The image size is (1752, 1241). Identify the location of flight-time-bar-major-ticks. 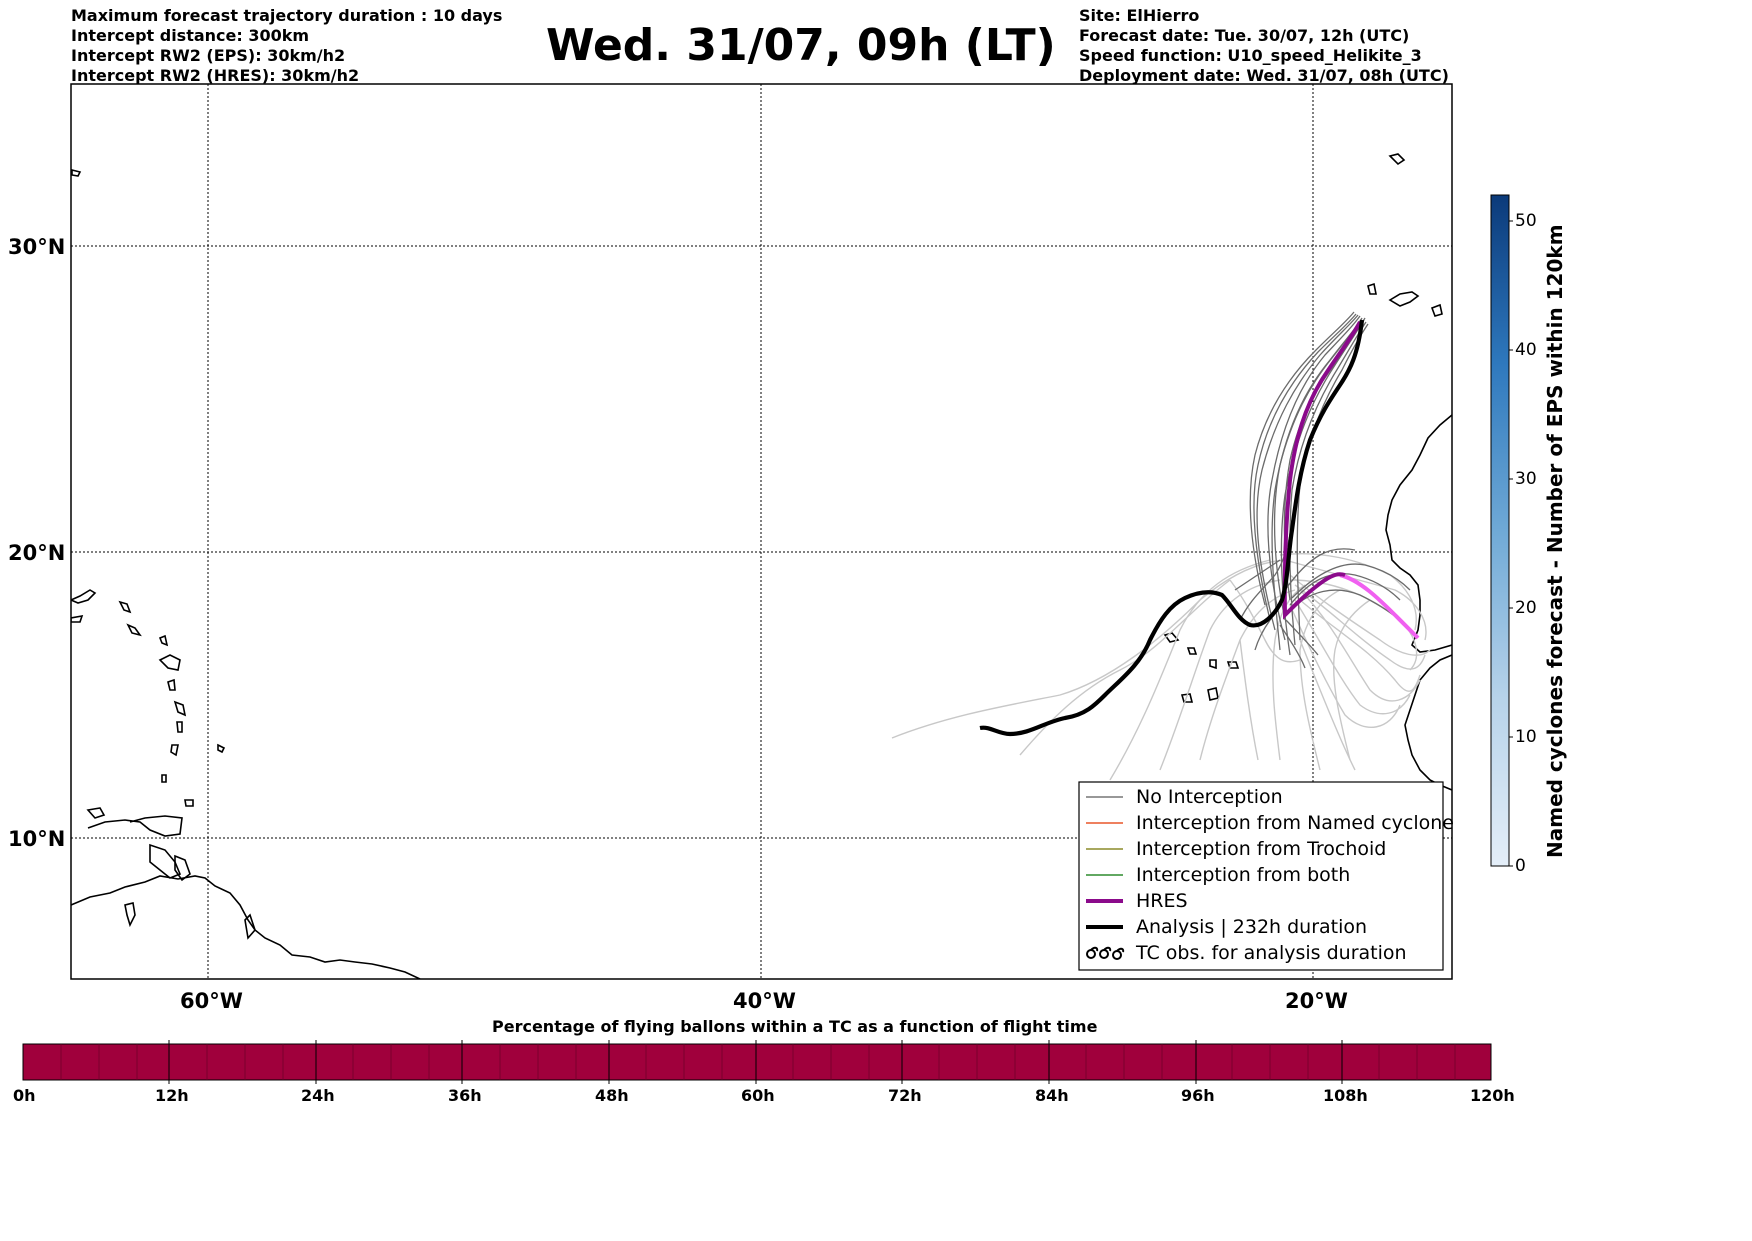
(755, 1062).